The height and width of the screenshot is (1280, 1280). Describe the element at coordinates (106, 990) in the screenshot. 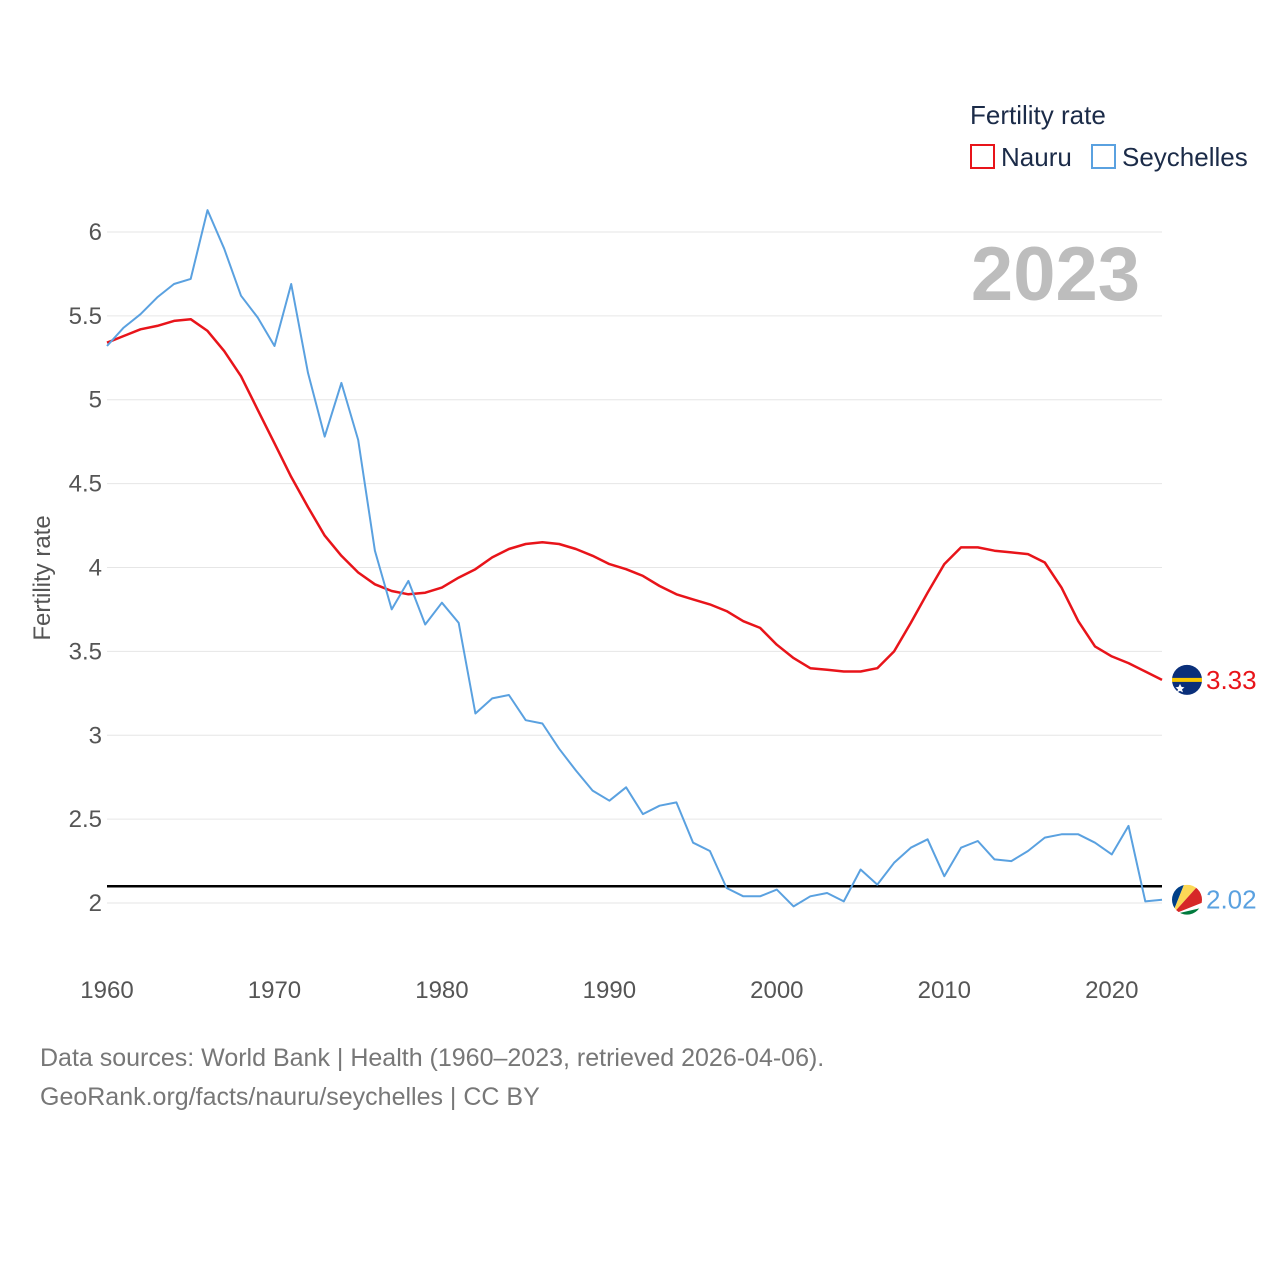

I see `x-tick-label: 1960` at that location.